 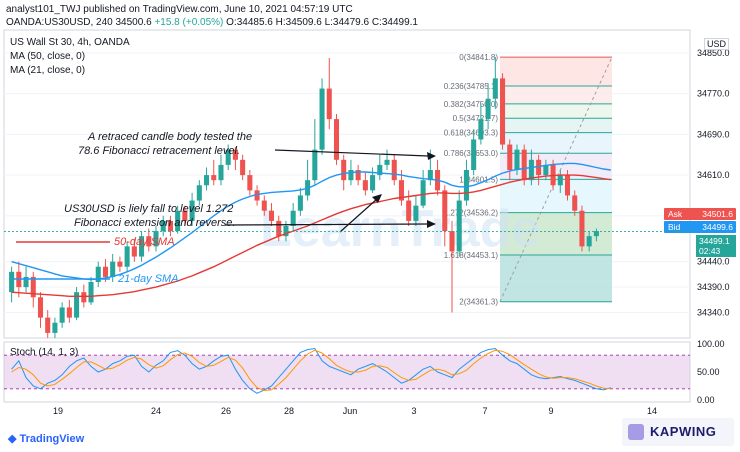 I want to click on tradingview-logo: ◆ TradingView, so click(x=46, y=438).